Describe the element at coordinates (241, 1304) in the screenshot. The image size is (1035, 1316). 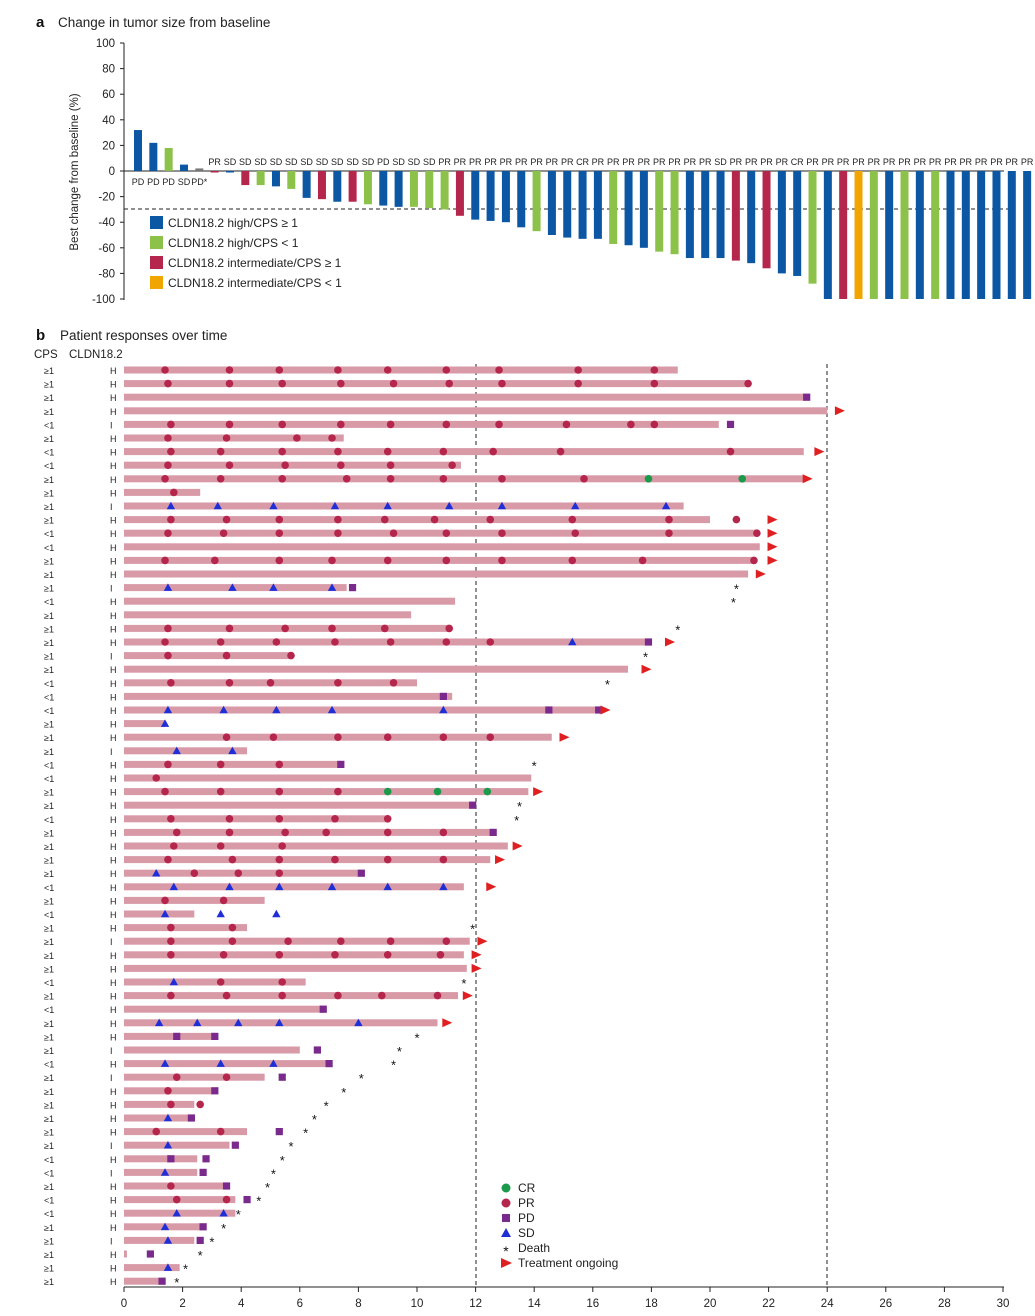
I see `x-tick-label: 4` at that location.